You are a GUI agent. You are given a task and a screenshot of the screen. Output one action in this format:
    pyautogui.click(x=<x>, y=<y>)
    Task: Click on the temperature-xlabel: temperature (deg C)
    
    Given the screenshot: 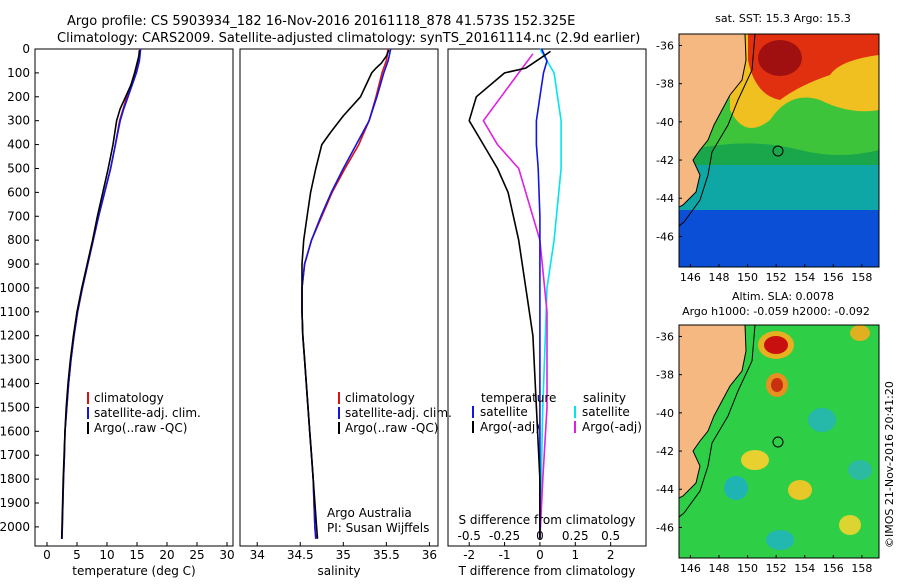 What is the action you would take?
    pyautogui.click(x=133, y=571)
    